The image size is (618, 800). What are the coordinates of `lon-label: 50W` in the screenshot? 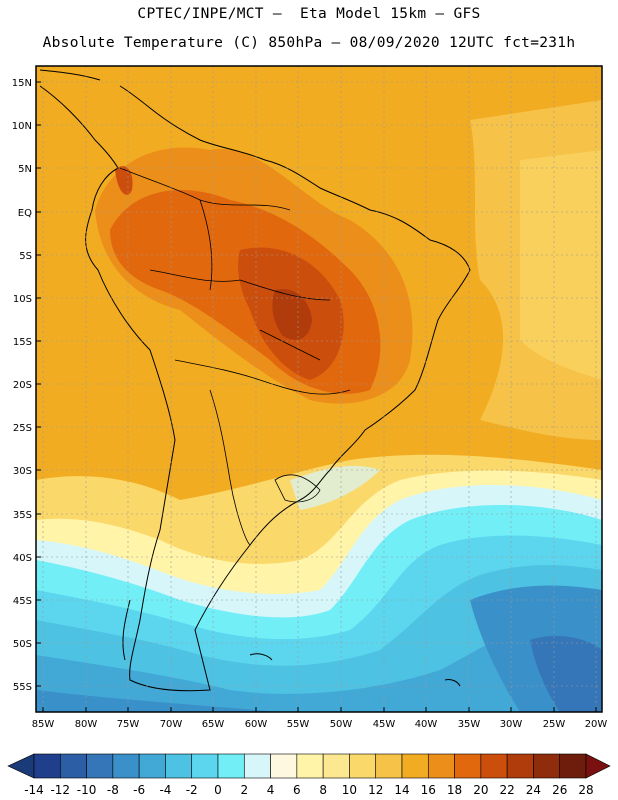 It's located at (341, 724).